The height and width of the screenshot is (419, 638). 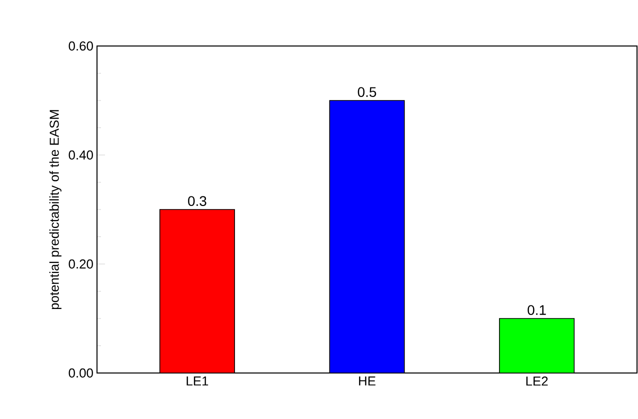 I want to click on y-tick-label: 0.40, so click(x=80, y=155).